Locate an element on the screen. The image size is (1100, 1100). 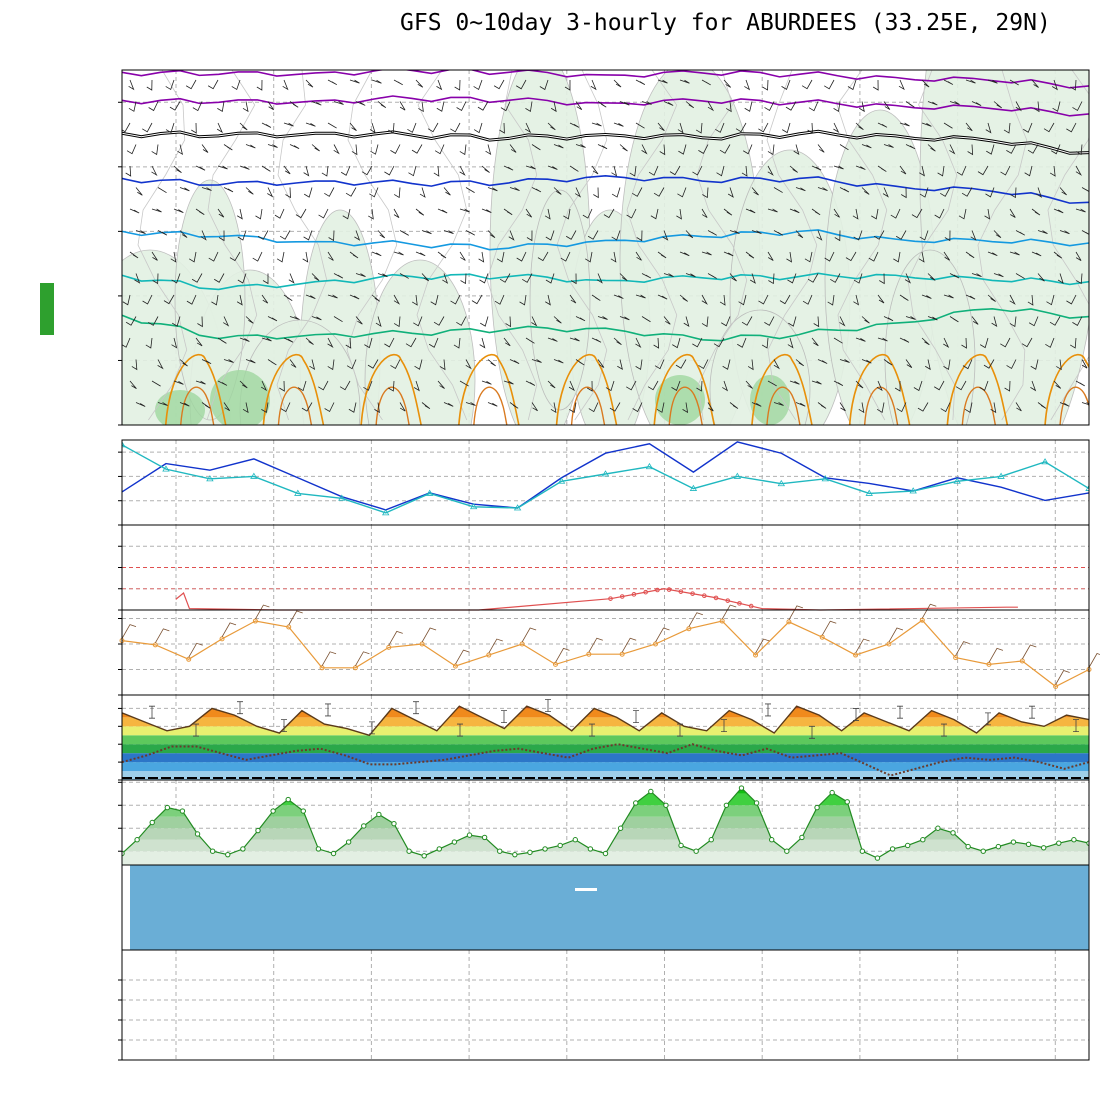
slp-plot is located at coordinates (605, 478).